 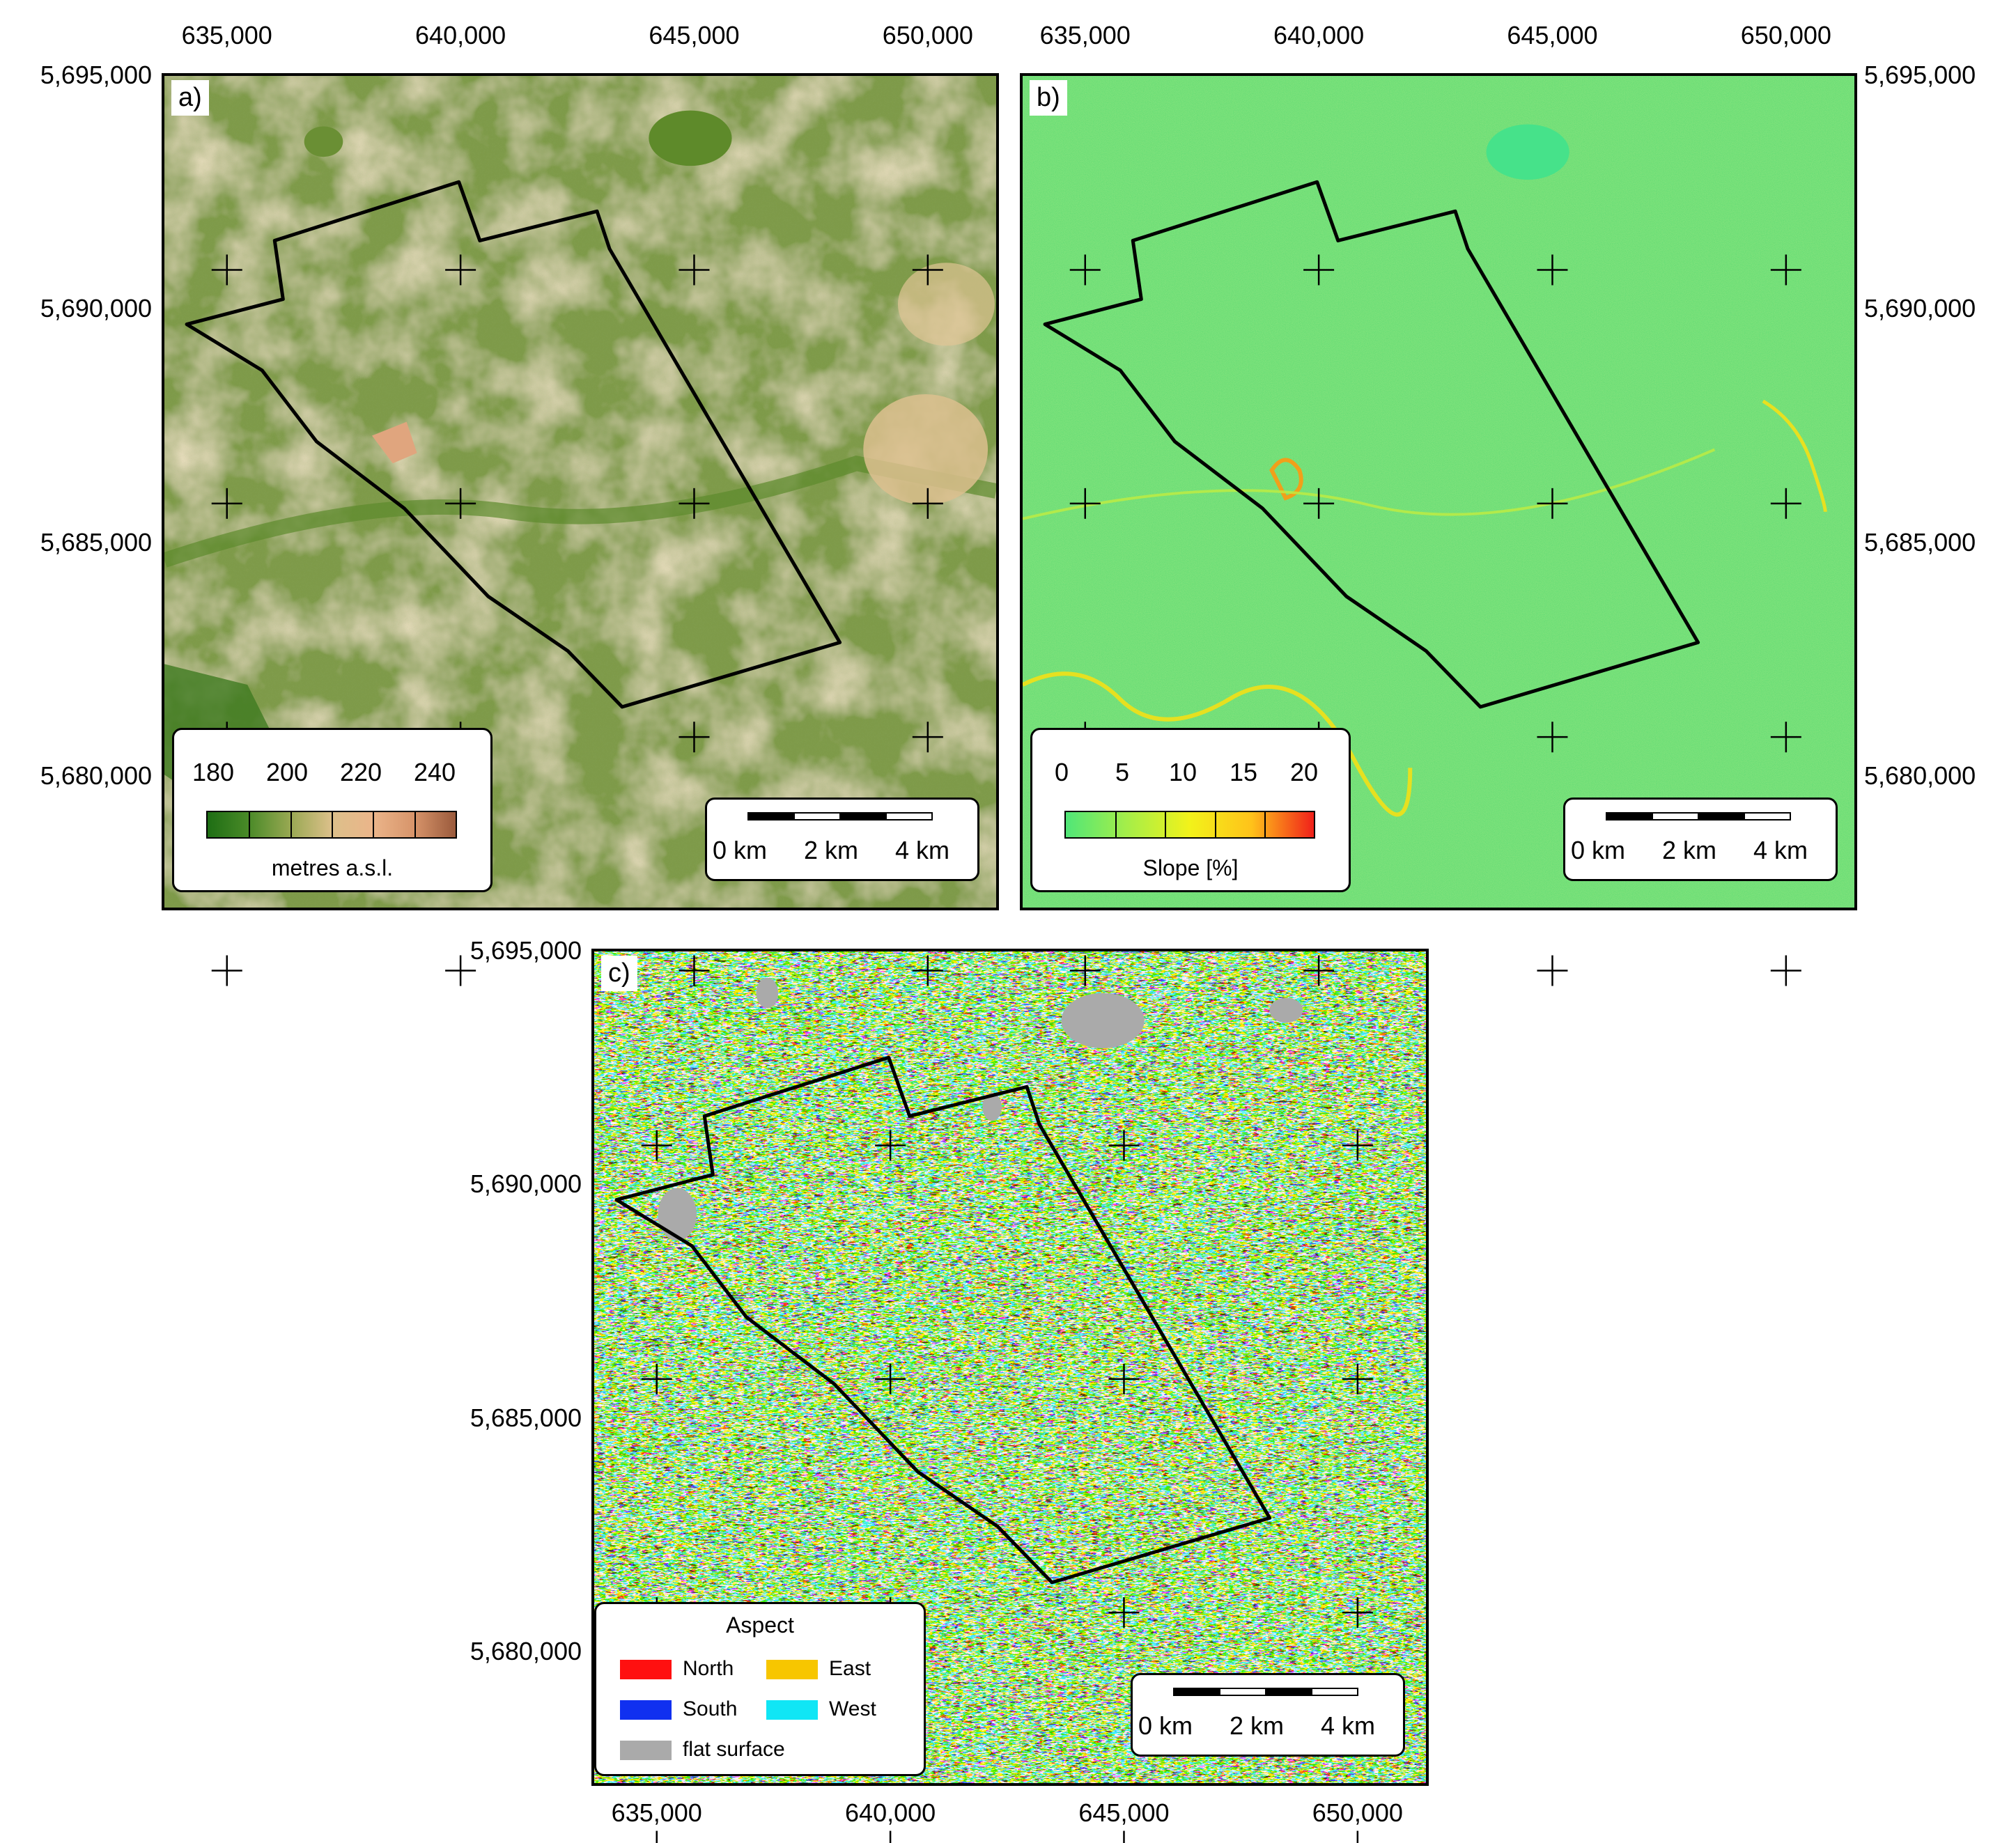 What do you see at coordinates (1304, 772) in the screenshot?
I see `colorbar-tick-label: 20` at bounding box center [1304, 772].